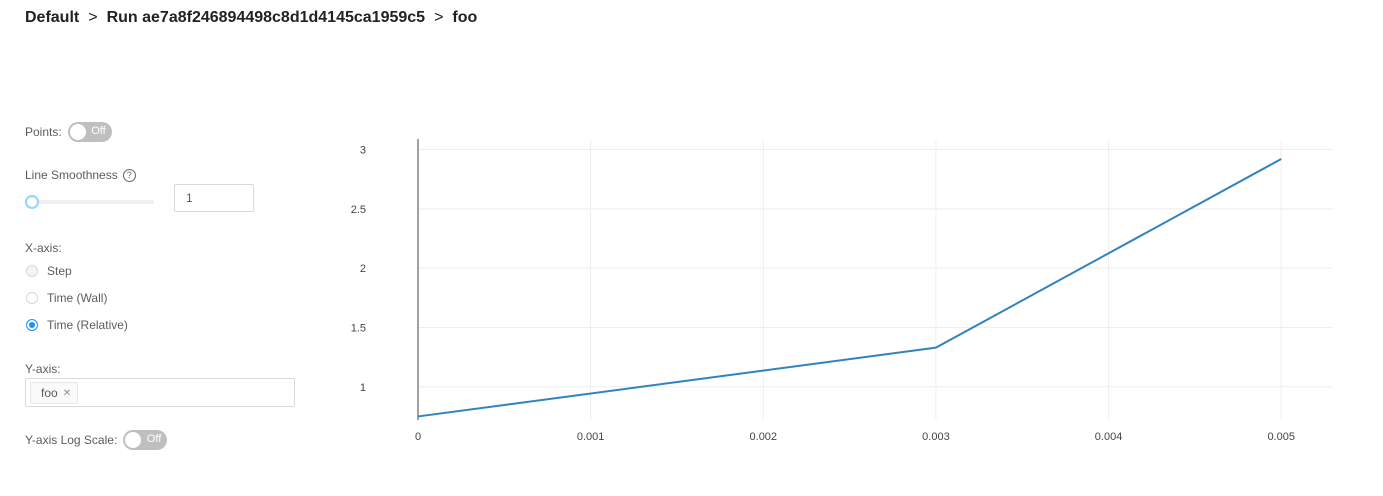  I want to click on smoothness-input: 1, so click(214, 198).